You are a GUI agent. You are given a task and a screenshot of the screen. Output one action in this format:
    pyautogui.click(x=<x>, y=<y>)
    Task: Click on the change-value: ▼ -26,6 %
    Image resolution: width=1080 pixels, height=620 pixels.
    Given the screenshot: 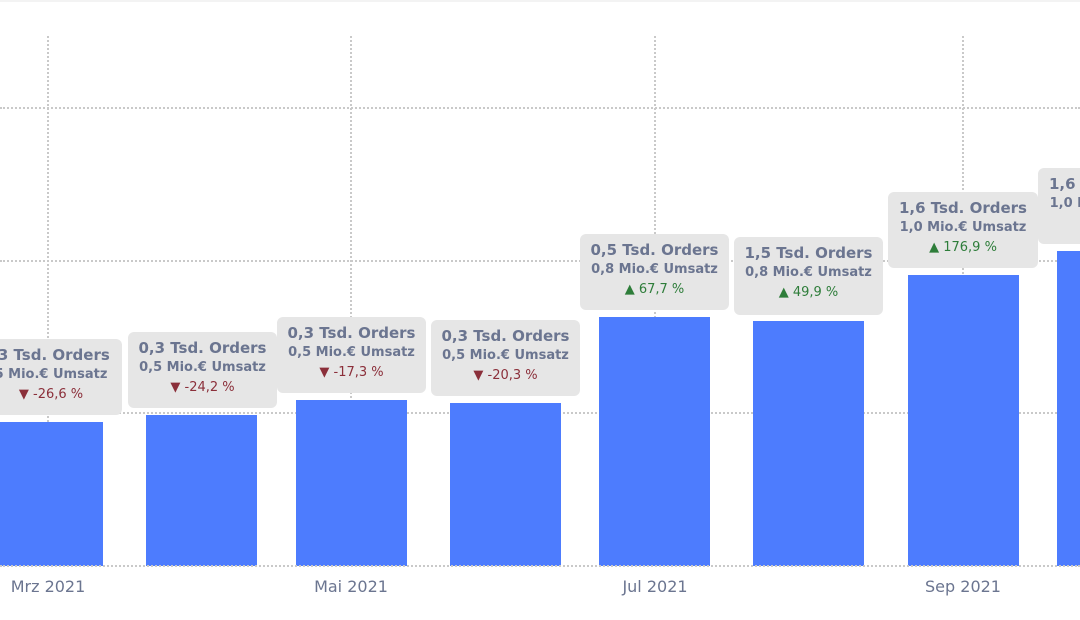 What is the action you would take?
    pyautogui.click(x=61, y=395)
    